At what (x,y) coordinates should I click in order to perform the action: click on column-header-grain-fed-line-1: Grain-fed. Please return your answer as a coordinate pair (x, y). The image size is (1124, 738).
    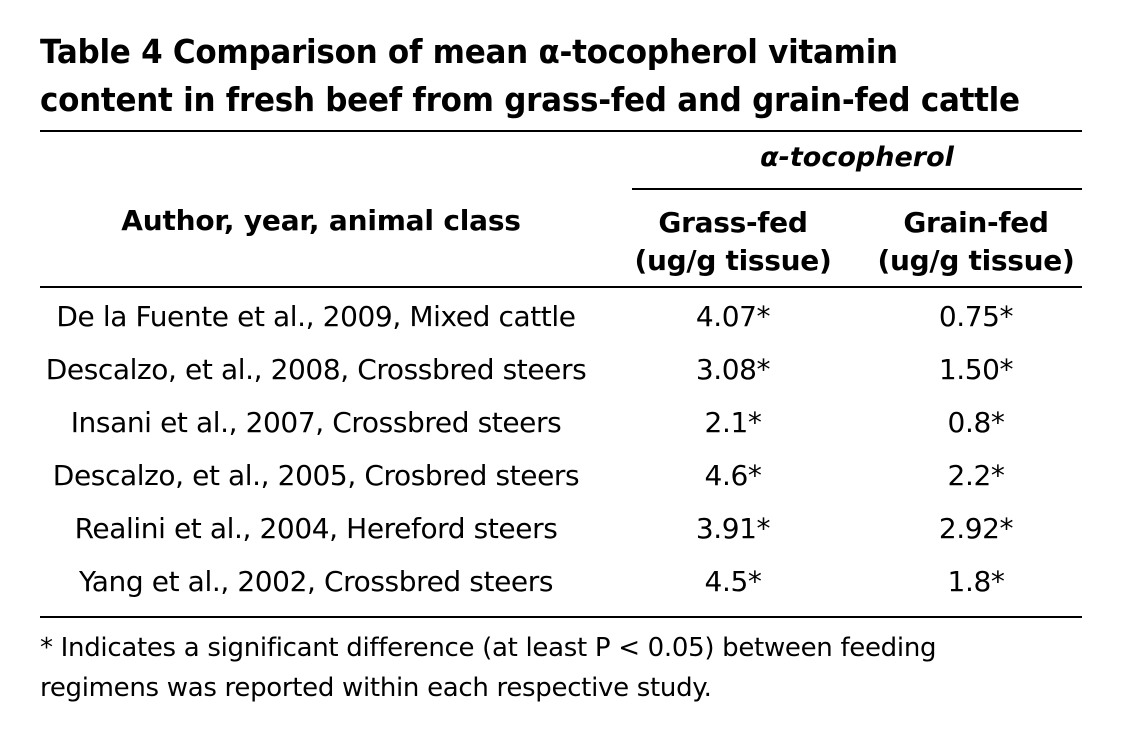
    Looking at the image, I should click on (976, 222).